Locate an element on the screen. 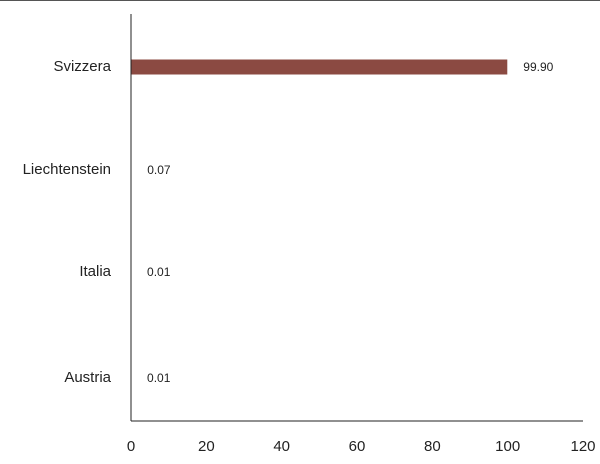 This screenshot has height=464, width=600. value-label-svizzera: 99.90 is located at coordinates (538, 67).